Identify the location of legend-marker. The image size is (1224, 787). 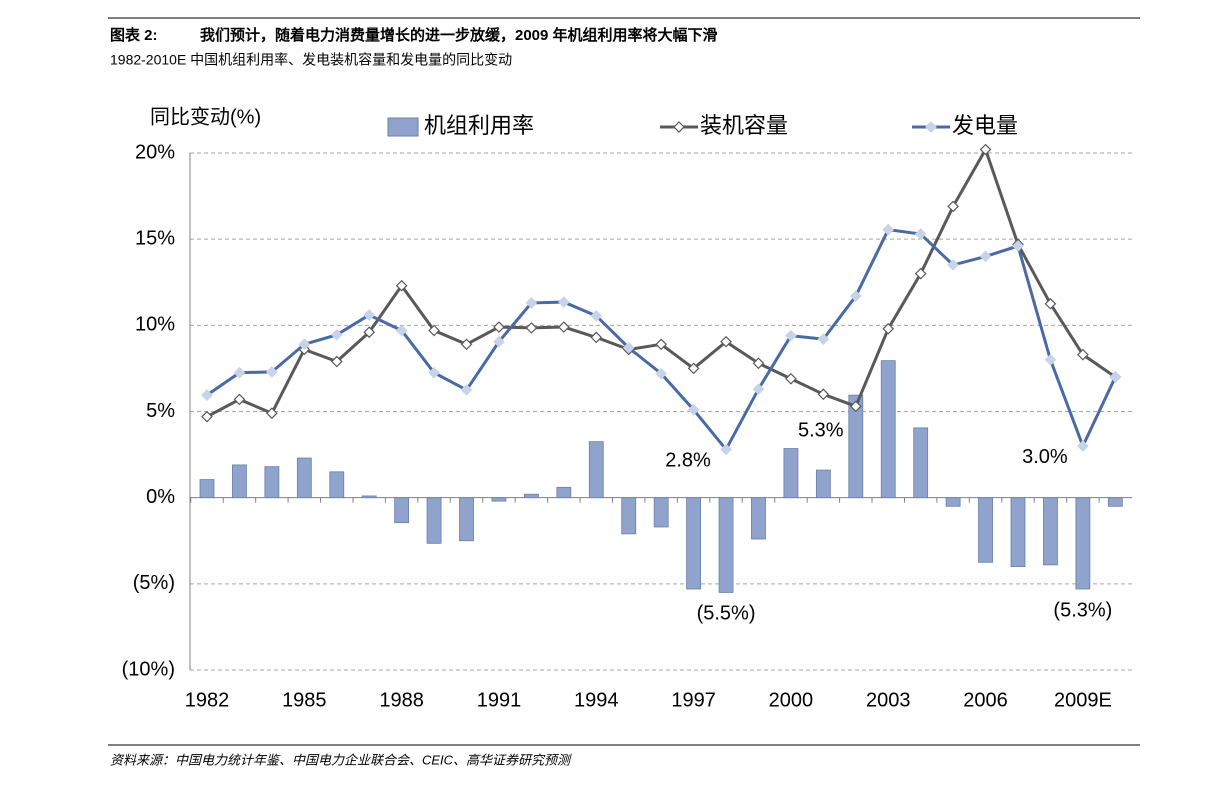
(931, 127).